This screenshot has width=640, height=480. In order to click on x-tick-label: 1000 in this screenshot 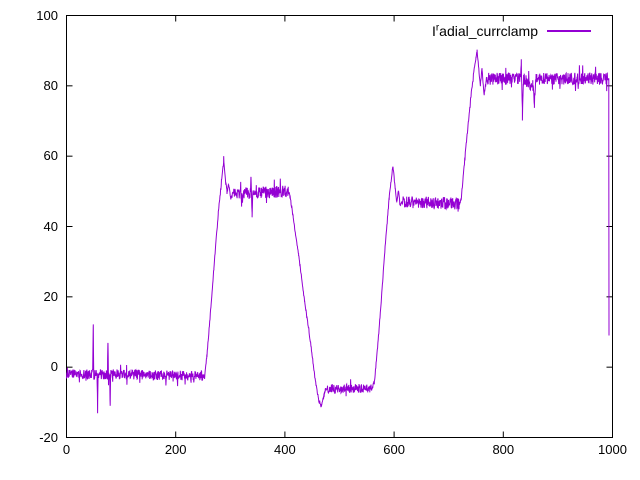, I will do `click(612, 449)`.